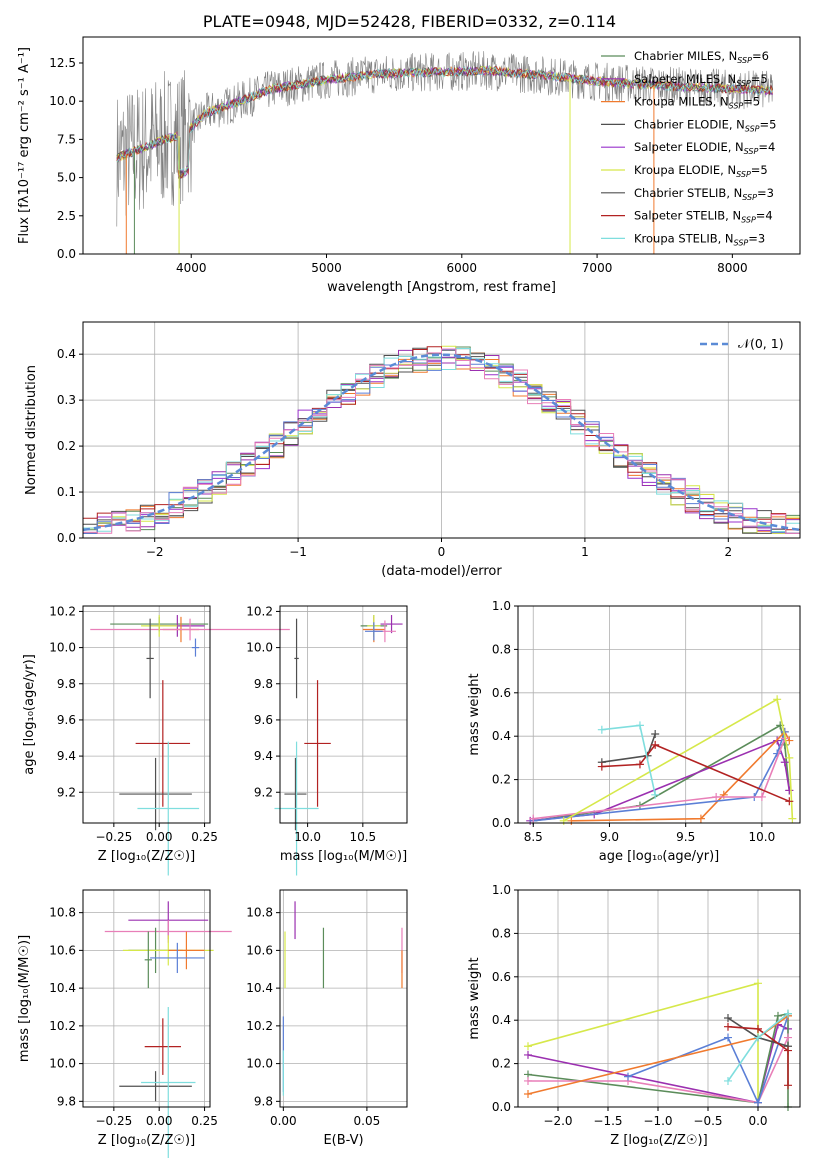 The image size is (819, 1170). I want to click on legend-label: Kroupa MILES, NSSP=5, so click(697, 103).